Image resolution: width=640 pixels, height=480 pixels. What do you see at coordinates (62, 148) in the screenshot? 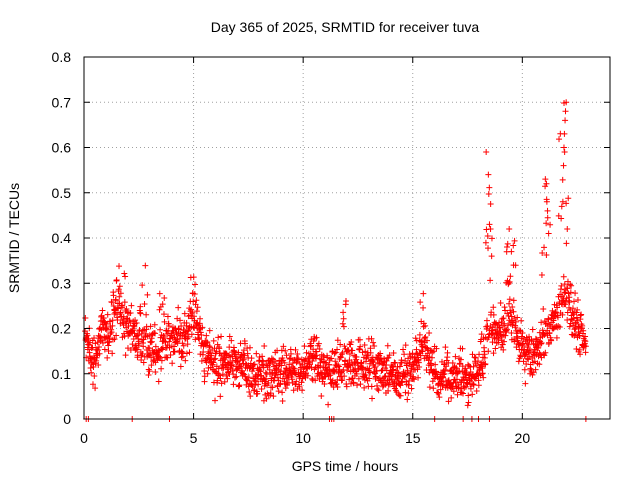
I see `y-tick-label: 0.6` at bounding box center [62, 148].